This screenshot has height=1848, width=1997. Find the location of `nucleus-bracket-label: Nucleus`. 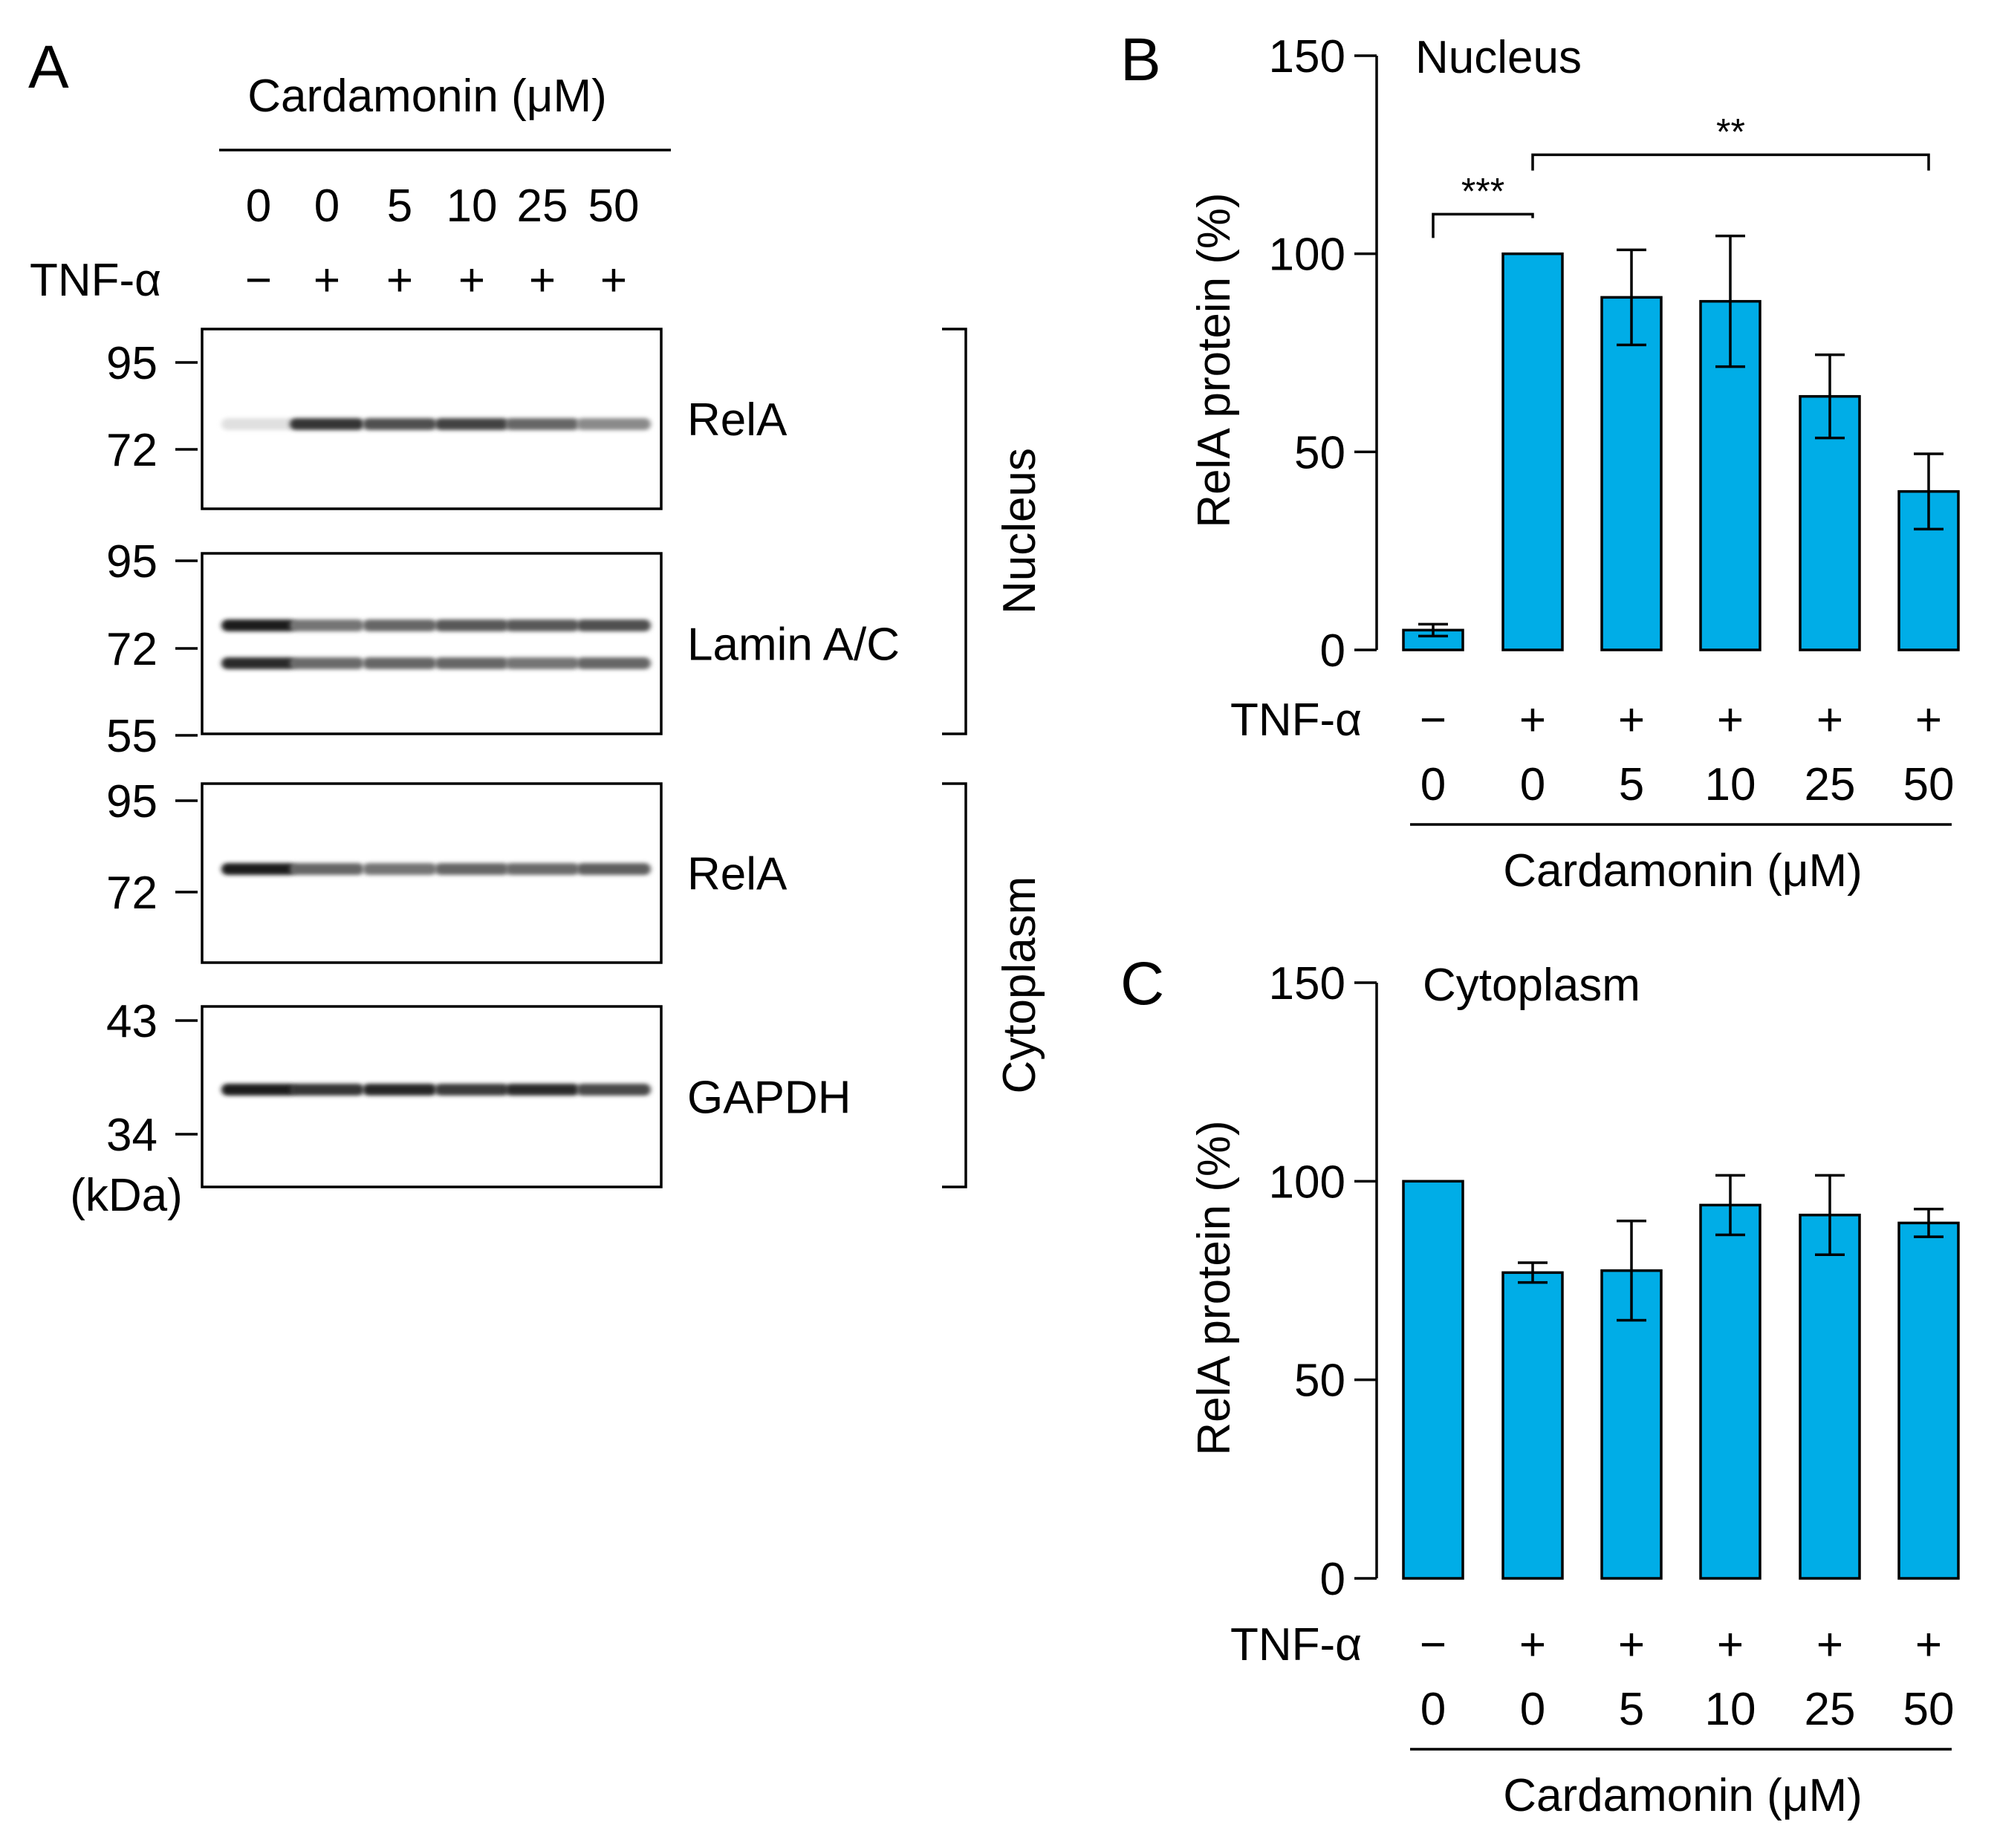

nucleus-bracket-label: Nucleus is located at coordinates (1020, 531).